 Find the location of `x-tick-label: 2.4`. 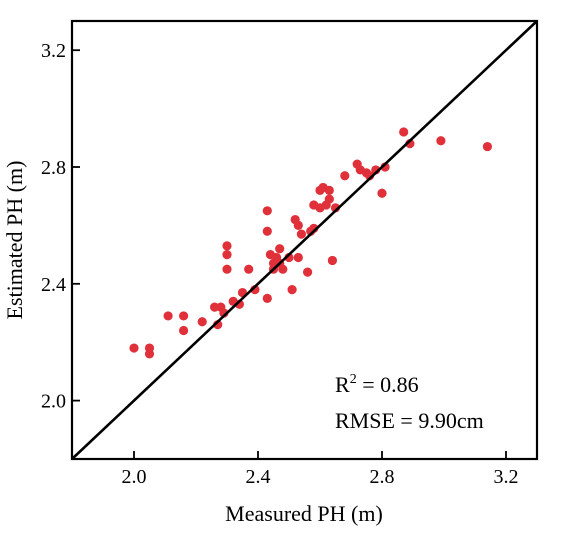

x-tick-label: 2.4 is located at coordinates (258, 477).